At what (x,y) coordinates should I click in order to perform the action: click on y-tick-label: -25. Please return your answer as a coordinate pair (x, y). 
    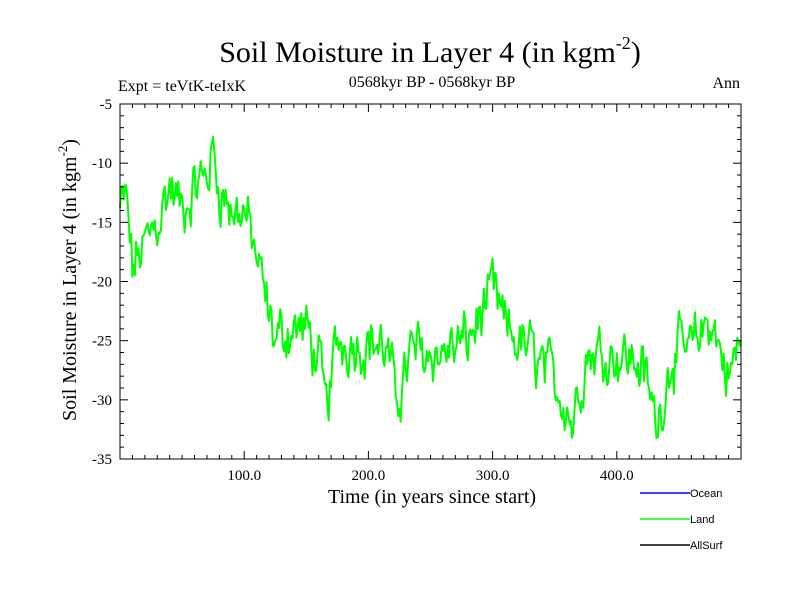
    Looking at the image, I should click on (102, 342).